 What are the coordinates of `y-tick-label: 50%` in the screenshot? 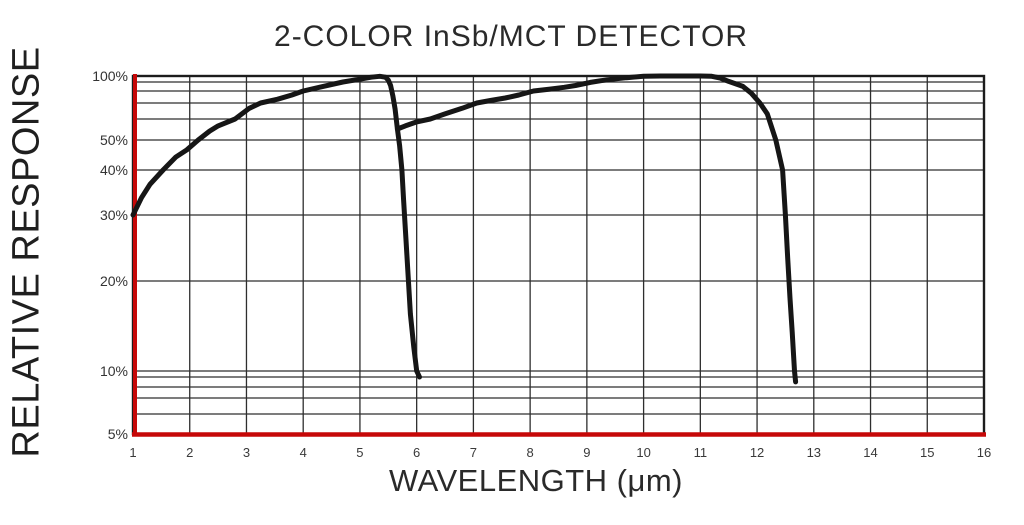 It's located at (113, 140).